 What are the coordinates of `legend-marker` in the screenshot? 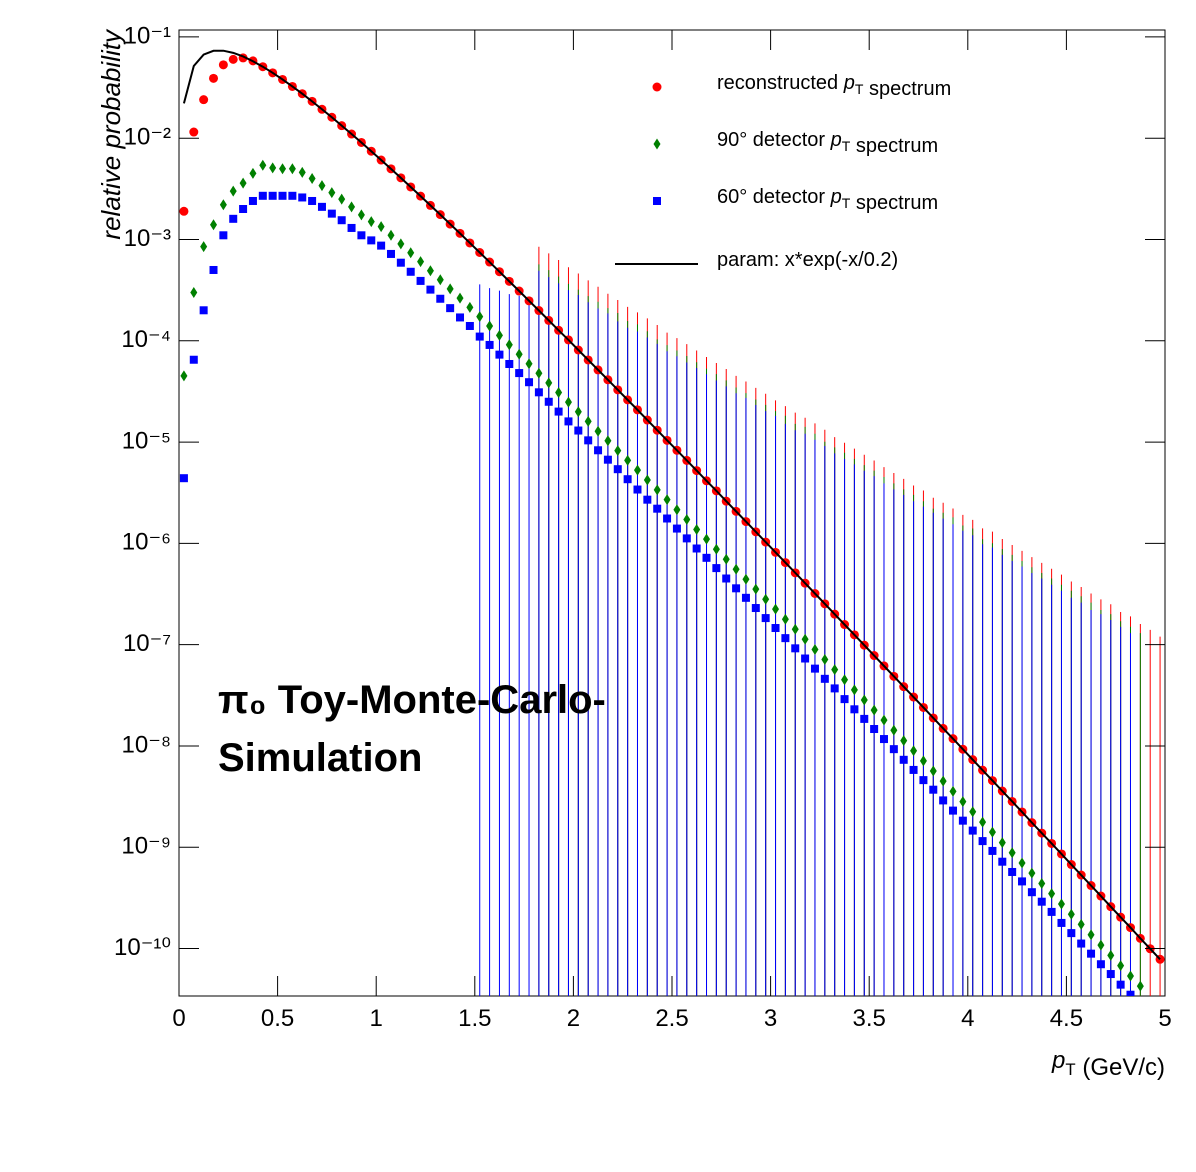 It's located at (657, 144).